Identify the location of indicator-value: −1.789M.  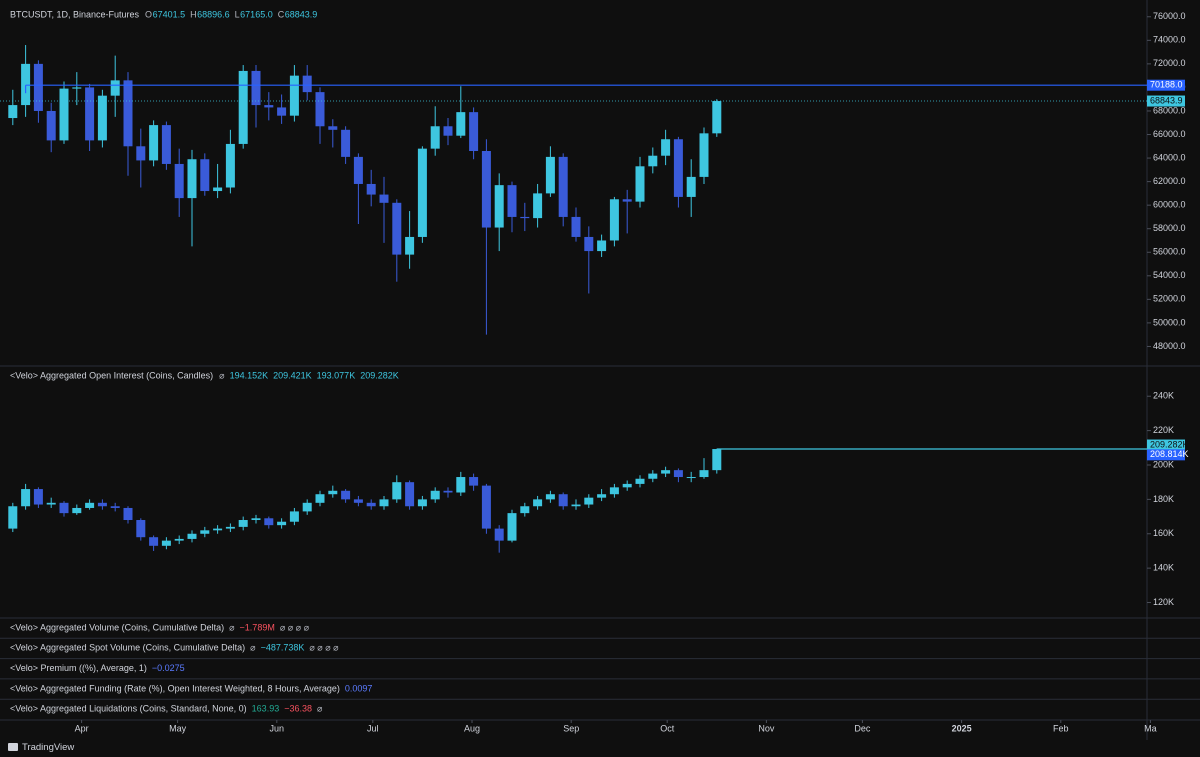
(257, 627).